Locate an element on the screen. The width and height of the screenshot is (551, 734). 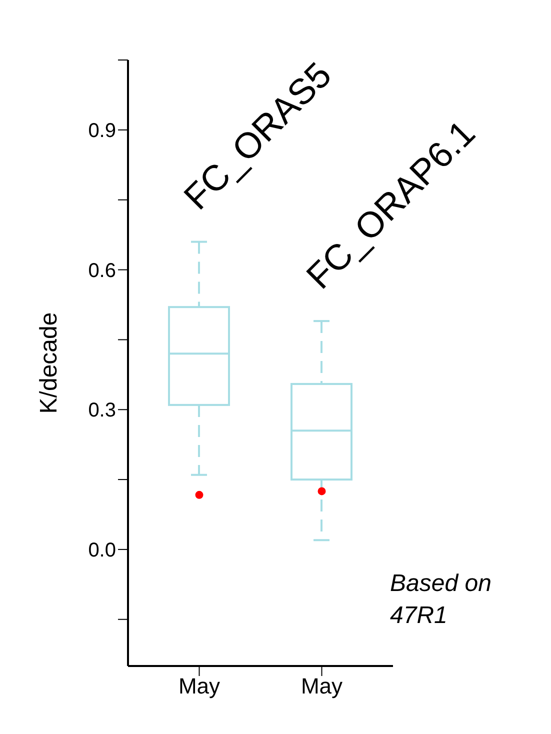
y-tick-label: 0.0 is located at coordinates (102, 551).